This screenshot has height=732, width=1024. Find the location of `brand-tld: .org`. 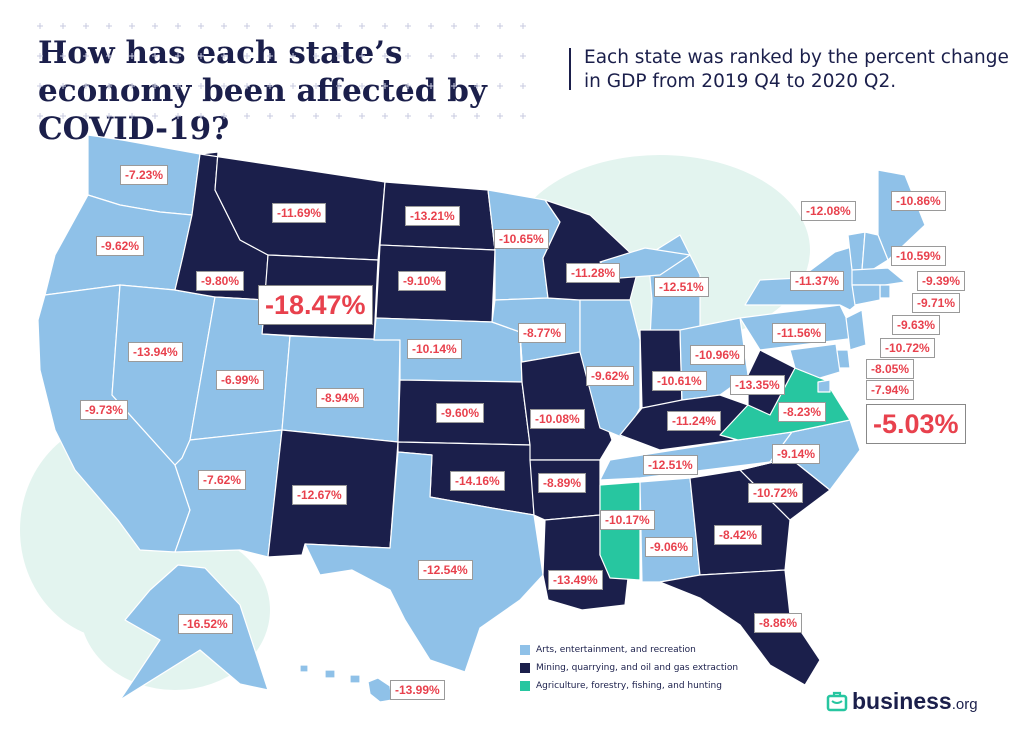

brand-tld: .org is located at coordinates (964, 704).